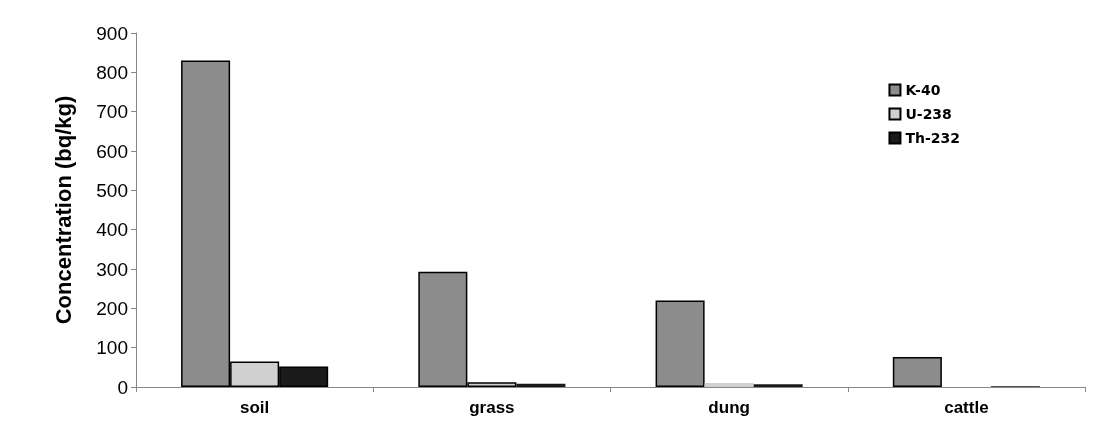  I want to click on y-tick-label: 800, so click(112, 72).